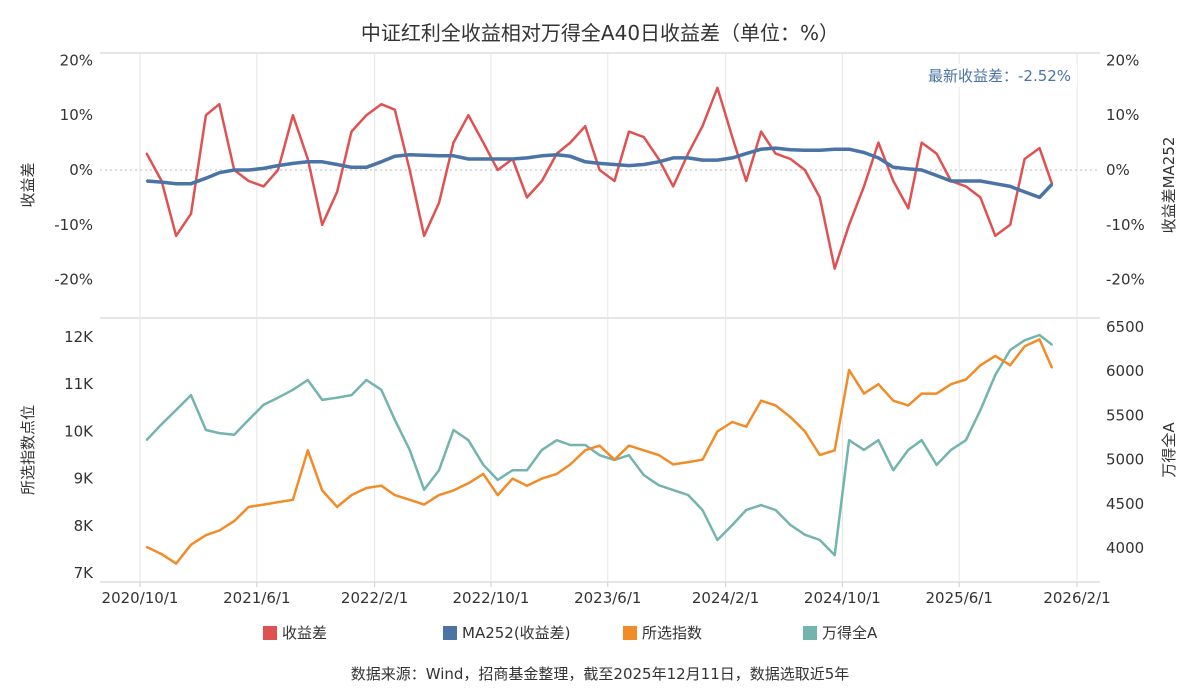 The height and width of the screenshot is (700, 1200). What do you see at coordinates (84, 573) in the screenshot?
I see `y-tick-label-left: 7K` at bounding box center [84, 573].